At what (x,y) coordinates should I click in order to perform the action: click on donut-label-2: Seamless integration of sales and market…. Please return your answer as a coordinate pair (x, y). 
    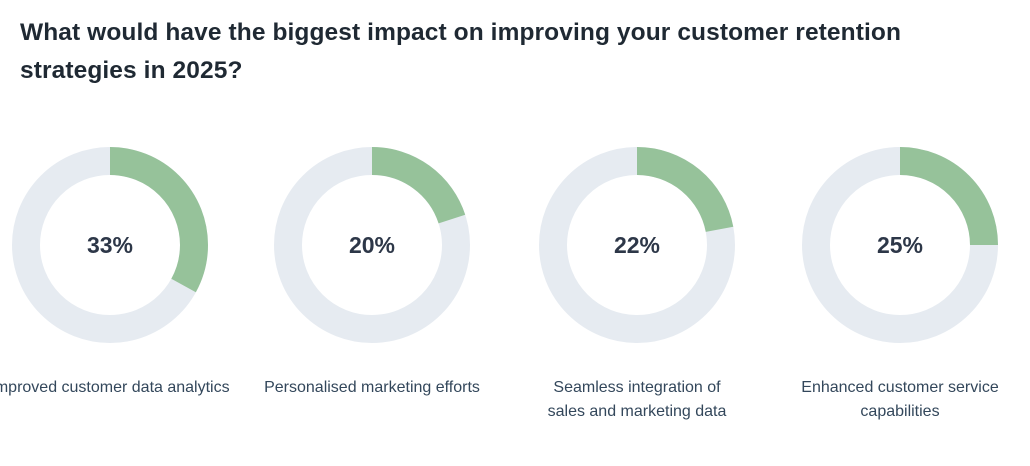
    Looking at the image, I should click on (637, 399).